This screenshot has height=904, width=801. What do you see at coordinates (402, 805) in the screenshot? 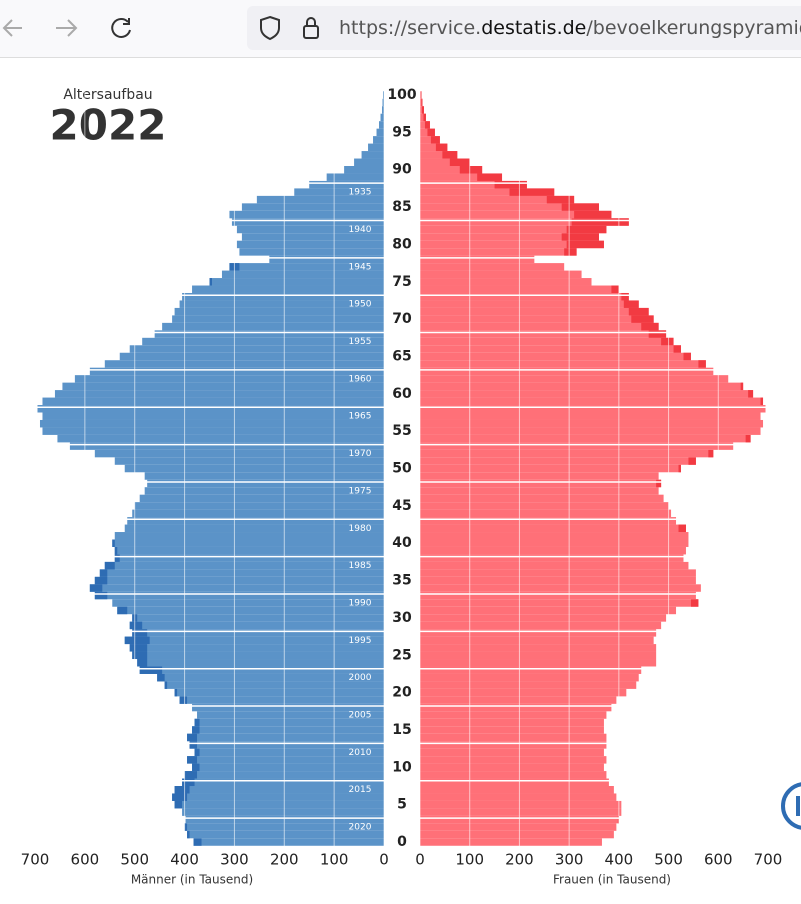
I see `y-tick-label: 5` at bounding box center [402, 805].